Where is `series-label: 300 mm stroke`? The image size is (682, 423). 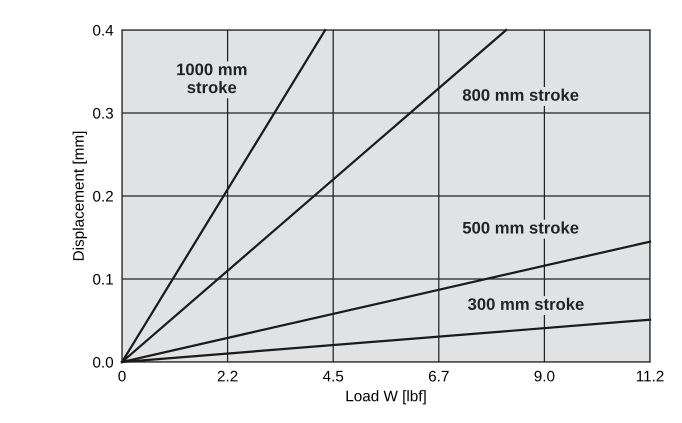
series-label: 300 mm stroke is located at coordinates (526, 304).